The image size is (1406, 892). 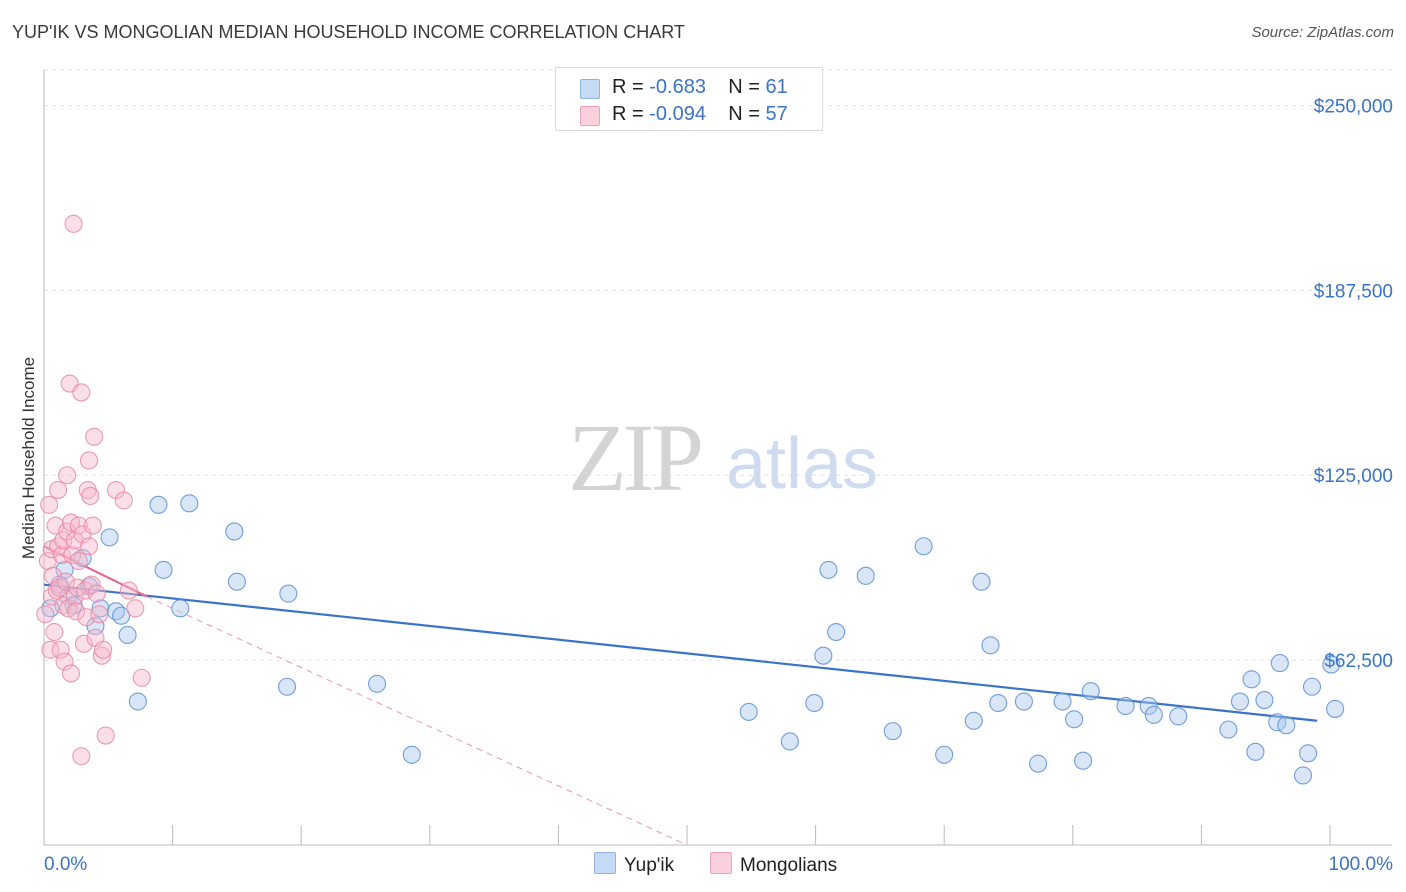 I want to click on bottom-legend-yupik: Yup'ik, so click(x=634, y=864).